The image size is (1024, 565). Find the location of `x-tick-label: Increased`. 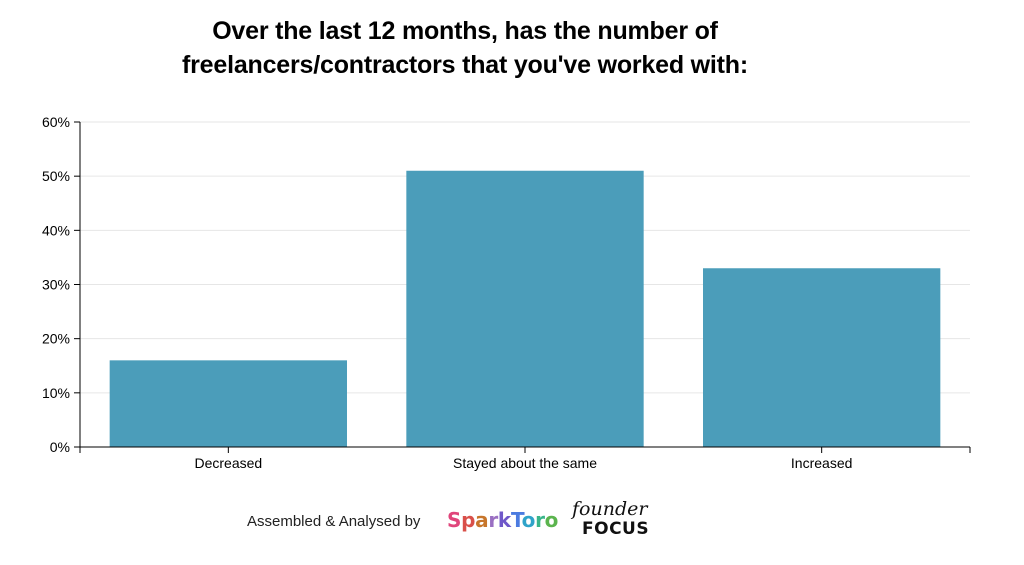

x-tick-label: Increased is located at coordinates (821, 463).